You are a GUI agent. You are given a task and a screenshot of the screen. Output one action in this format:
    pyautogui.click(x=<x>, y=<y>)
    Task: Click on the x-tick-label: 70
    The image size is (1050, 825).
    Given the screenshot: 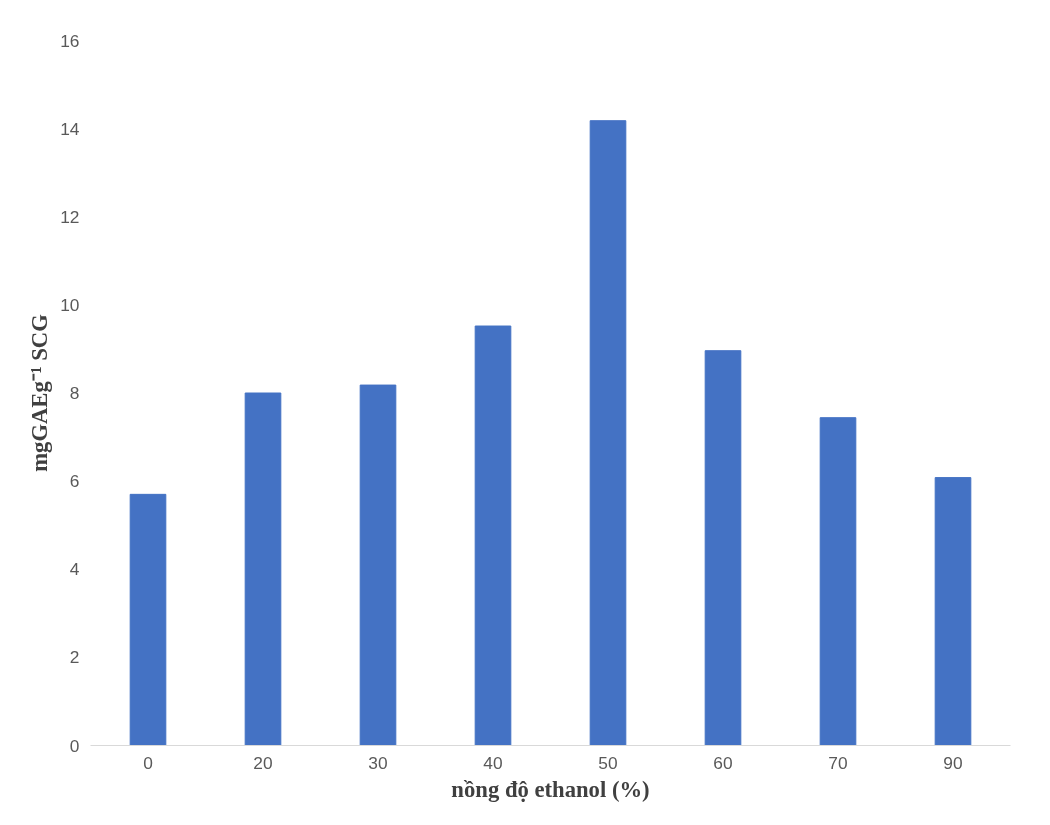 What is the action you would take?
    pyautogui.click(x=838, y=762)
    